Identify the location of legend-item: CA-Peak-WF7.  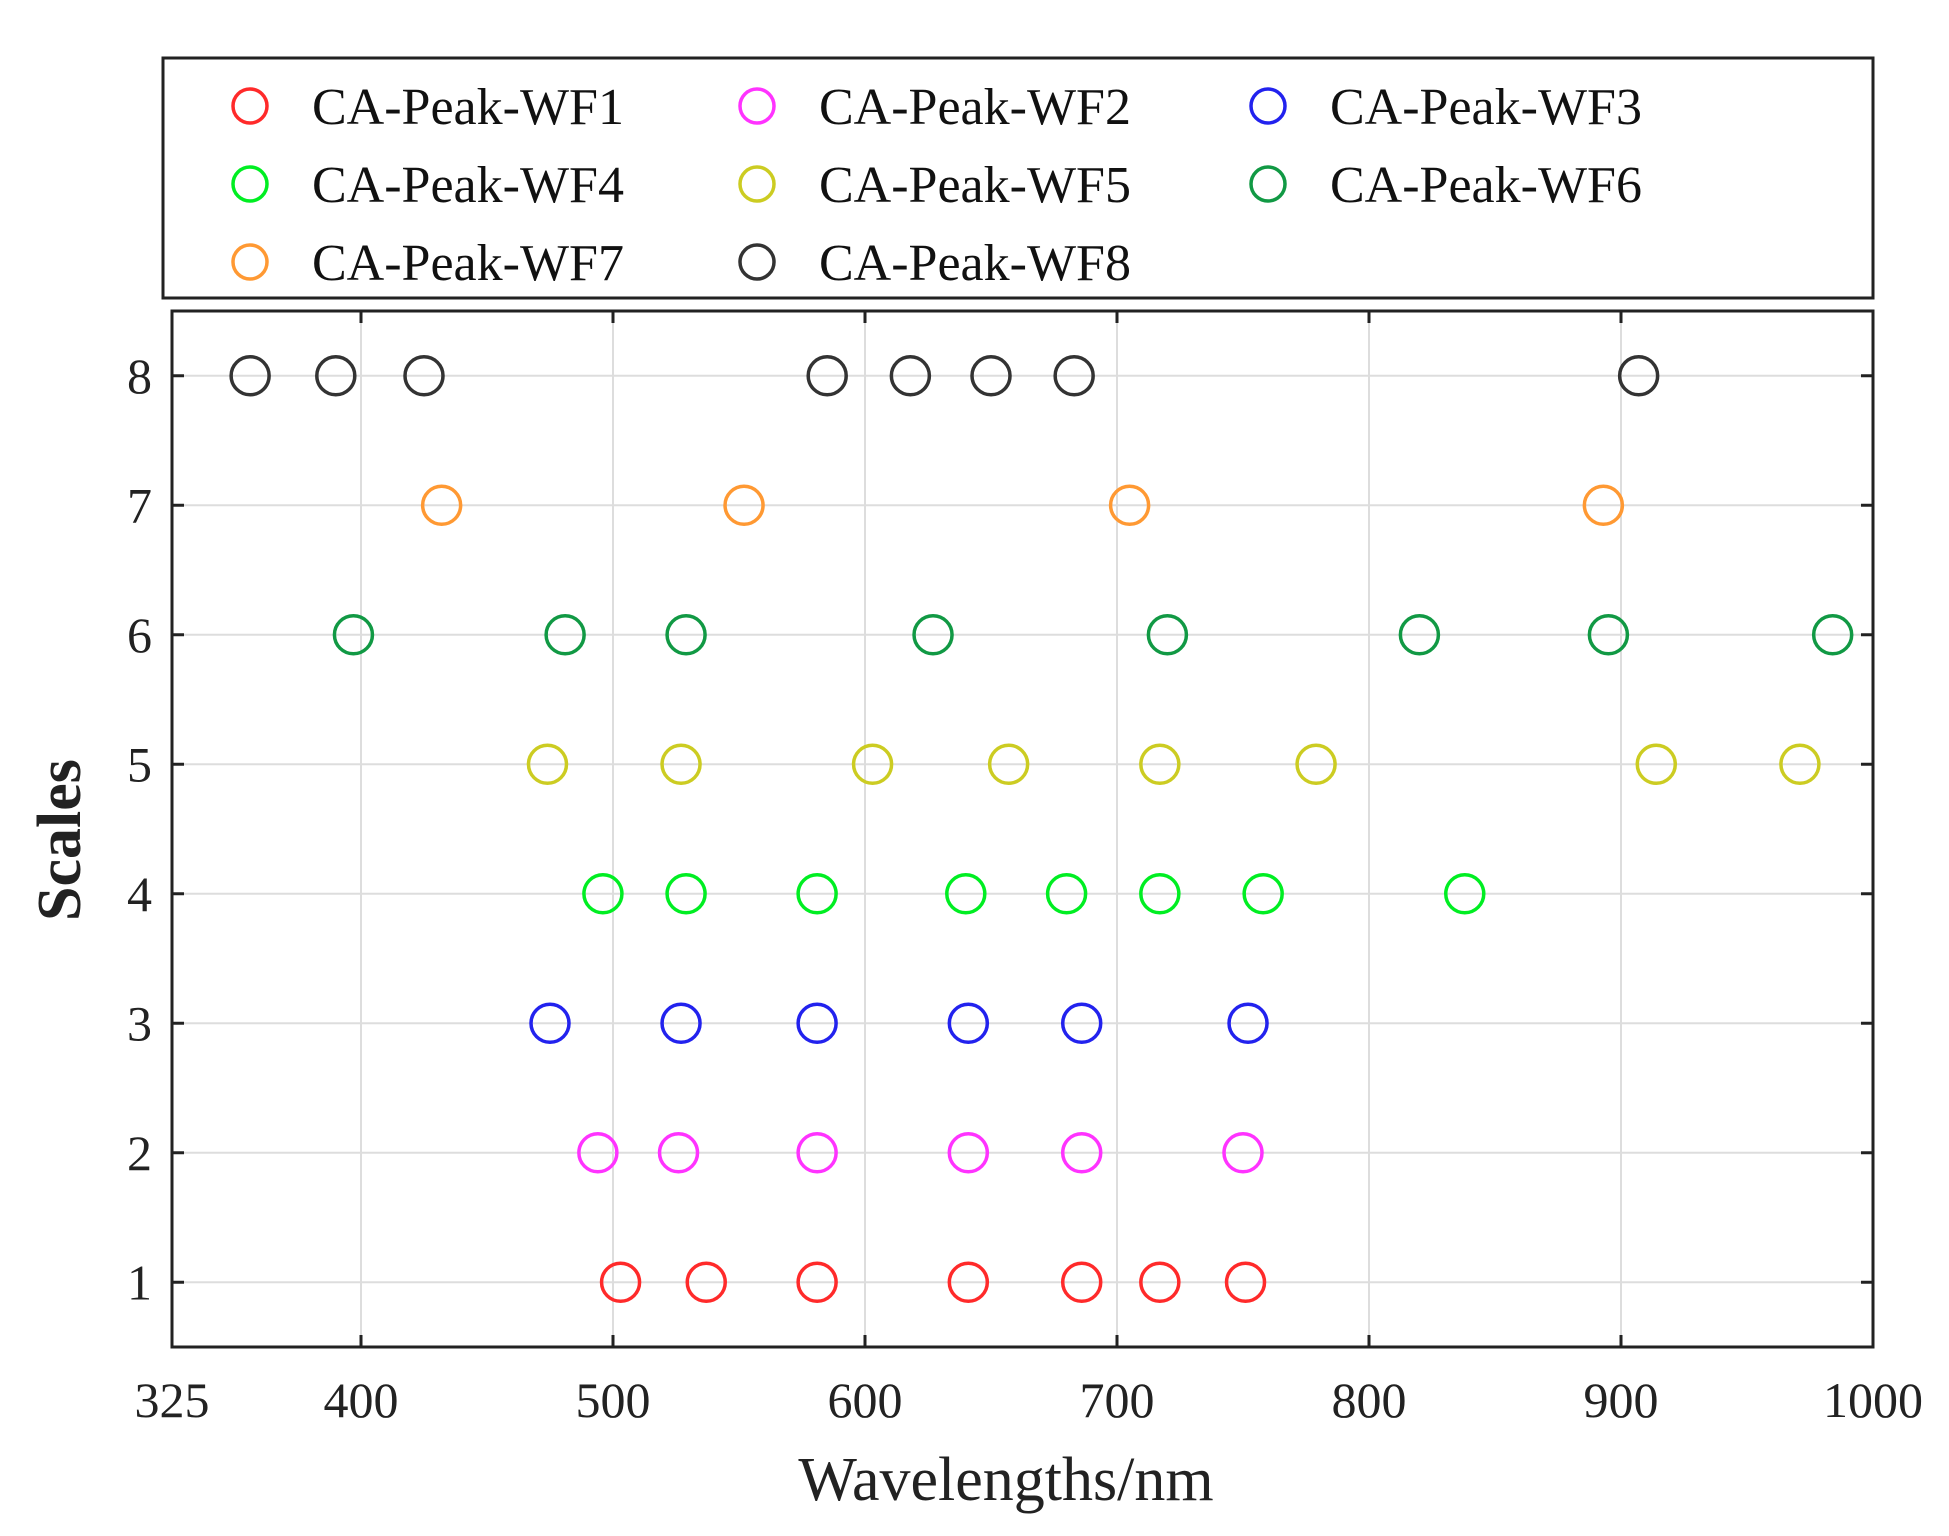
(427, 263).